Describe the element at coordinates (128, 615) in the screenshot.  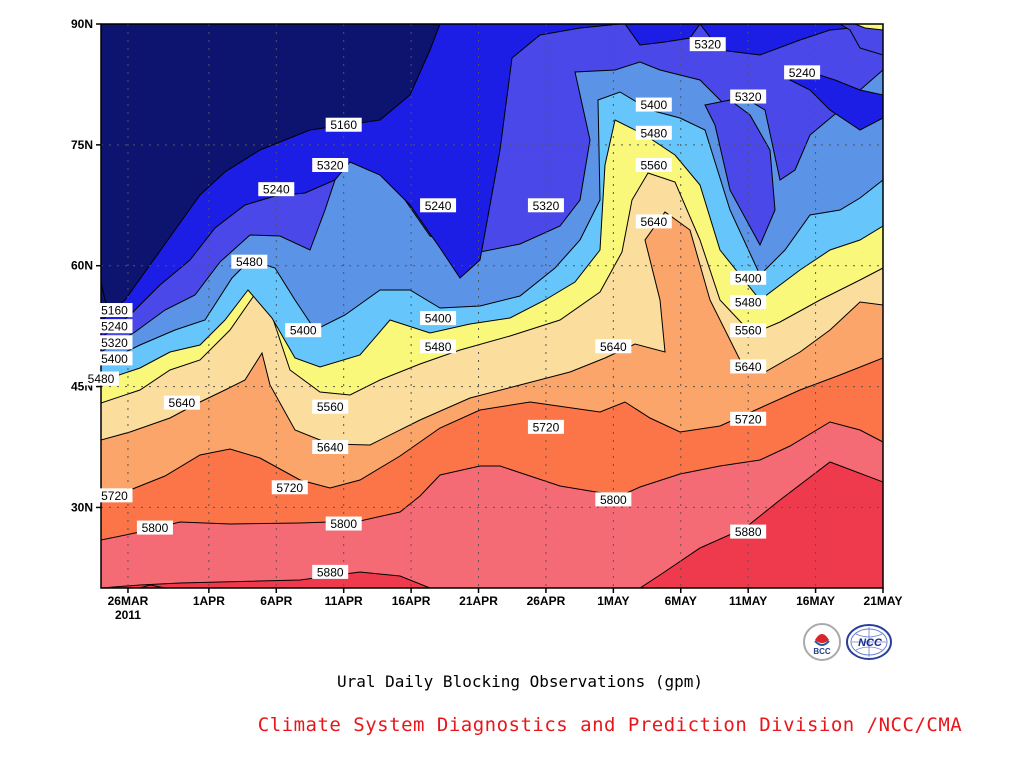
I see `x-year-label: 2011` at that location.